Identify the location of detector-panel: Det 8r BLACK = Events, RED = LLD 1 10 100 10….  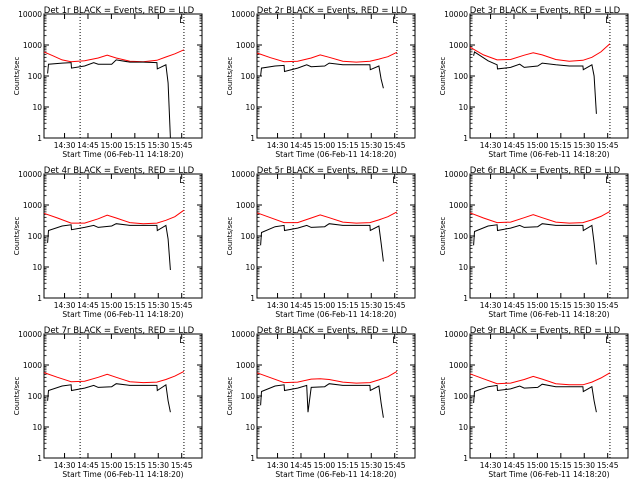
(321, 402).